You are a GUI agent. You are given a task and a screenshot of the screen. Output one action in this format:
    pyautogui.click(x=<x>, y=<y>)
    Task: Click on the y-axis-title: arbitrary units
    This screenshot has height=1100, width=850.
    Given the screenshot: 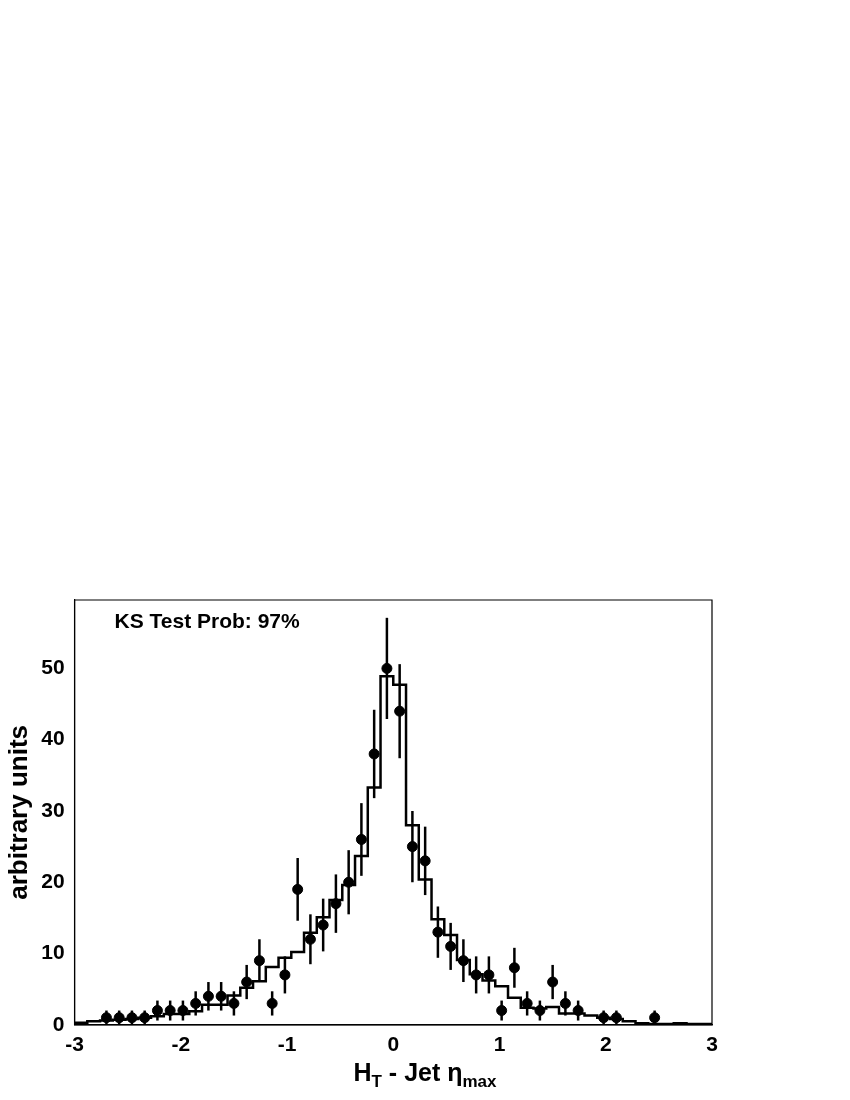 What is the action you would take?
    pyautogui.click(x=17, y=812)
    